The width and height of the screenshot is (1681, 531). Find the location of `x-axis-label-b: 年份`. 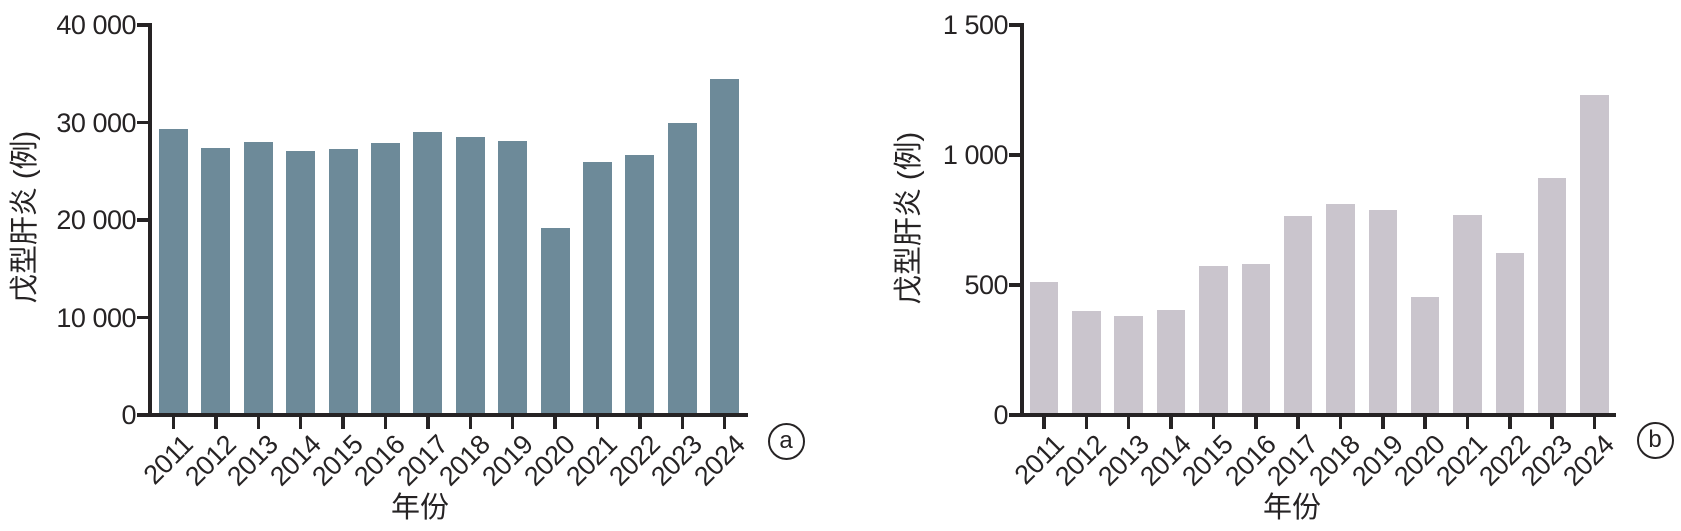

x-axis-label-b: 年份 is located at coordinates (1291, 508).